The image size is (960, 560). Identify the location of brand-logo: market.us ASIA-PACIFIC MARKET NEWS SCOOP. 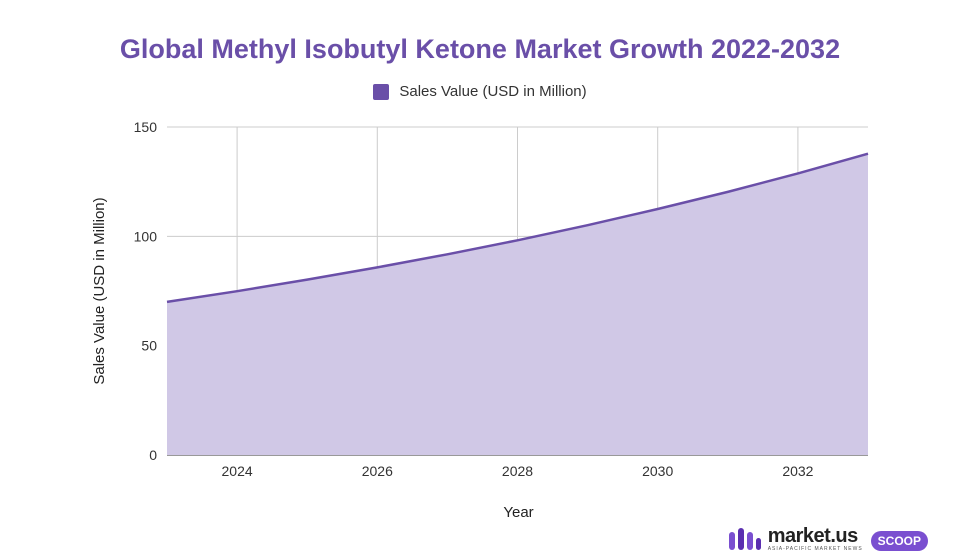
(828, 539).